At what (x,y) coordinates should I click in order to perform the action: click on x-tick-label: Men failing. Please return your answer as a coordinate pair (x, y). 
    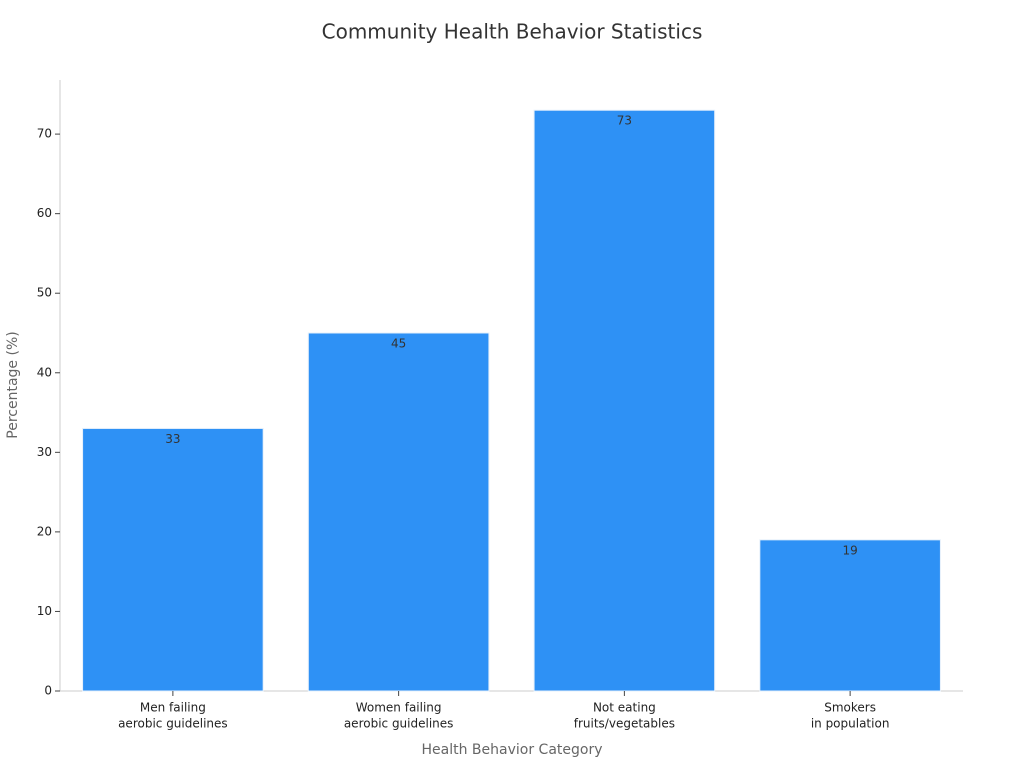
    Looking at the image, I should click on (173, 708).